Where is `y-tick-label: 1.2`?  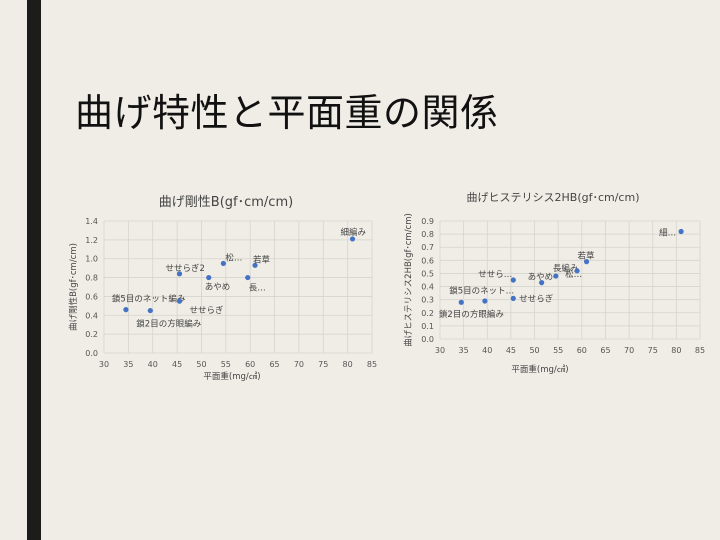 y-tick-label: 1.2 is located at coordinates (91, 240).